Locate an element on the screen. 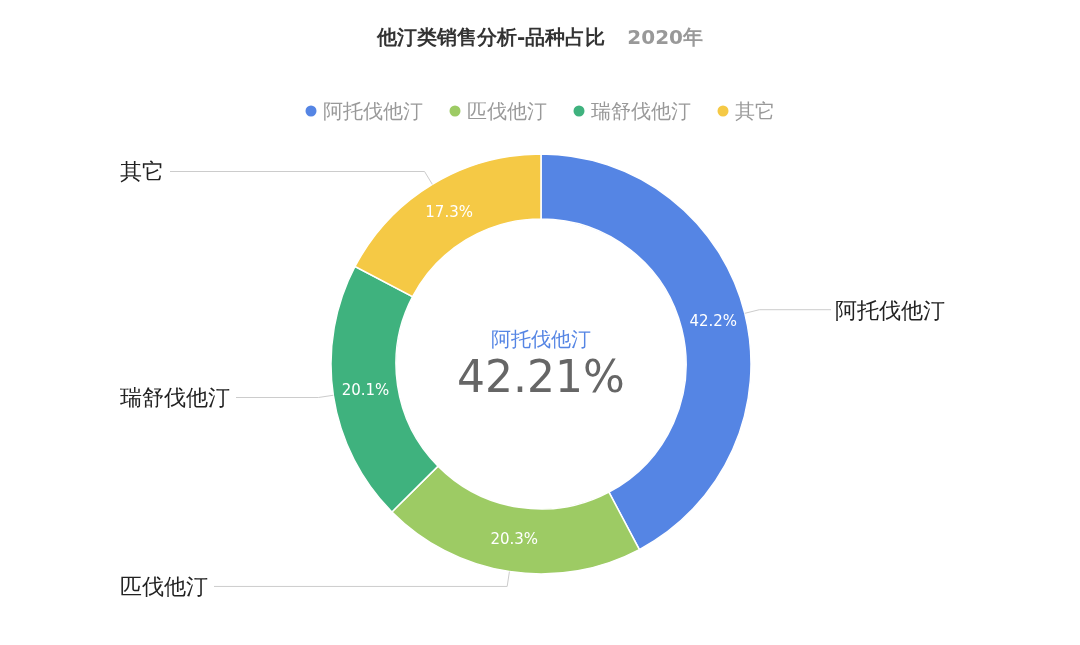  slice-label: 匹伐他汀 is located at coordinates (164, 587).